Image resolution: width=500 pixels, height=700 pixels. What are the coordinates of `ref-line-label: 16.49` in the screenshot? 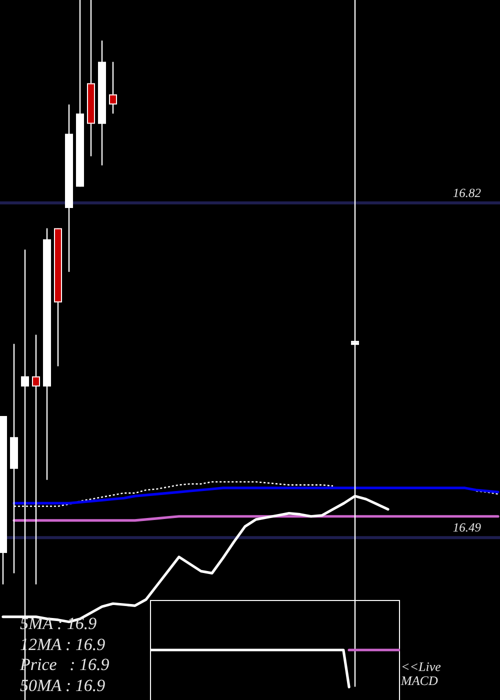 It's located at (467, 527).